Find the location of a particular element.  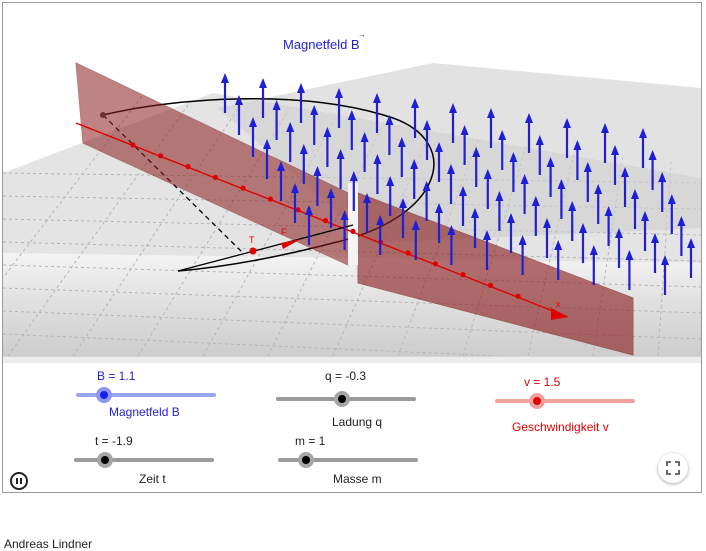

slider-b-handle is located at coordinates (104, 395).